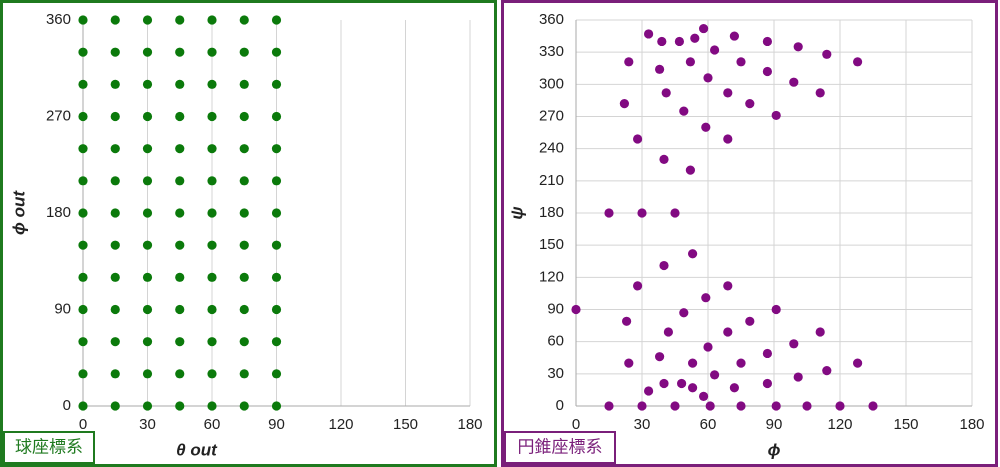 The width and height of the screenshot is (1000, 467). Describe the element at coordinates (62, 308) in the screenshot. I see `y-tick-label: 90` at that location.